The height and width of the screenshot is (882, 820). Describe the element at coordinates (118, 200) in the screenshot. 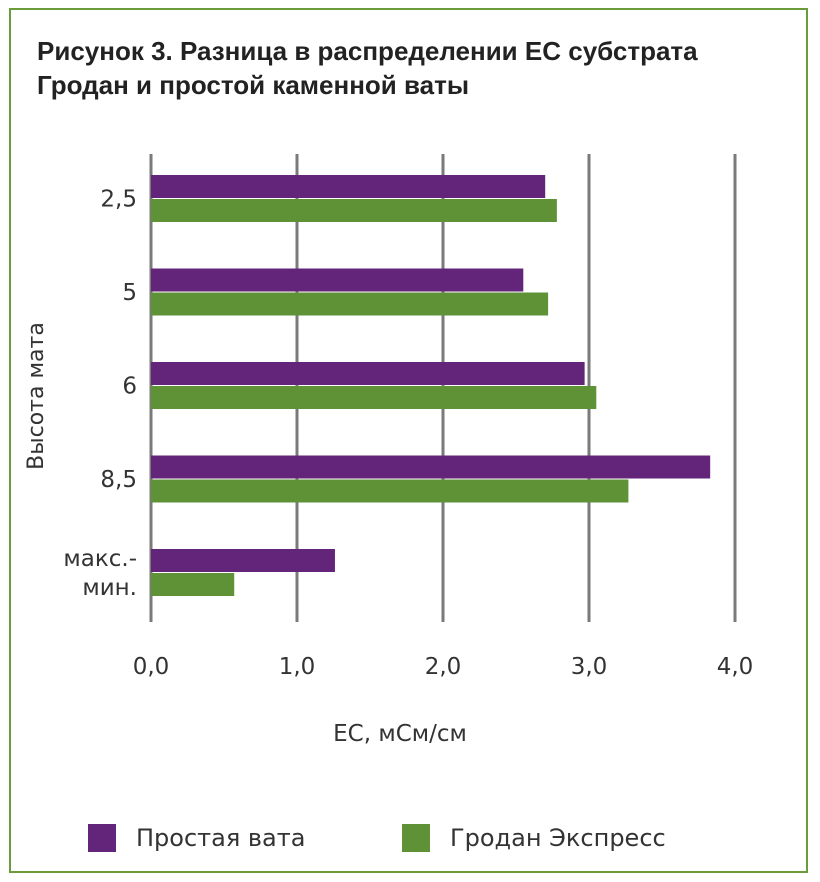

I see `category-label-0: 2,5` at that location.